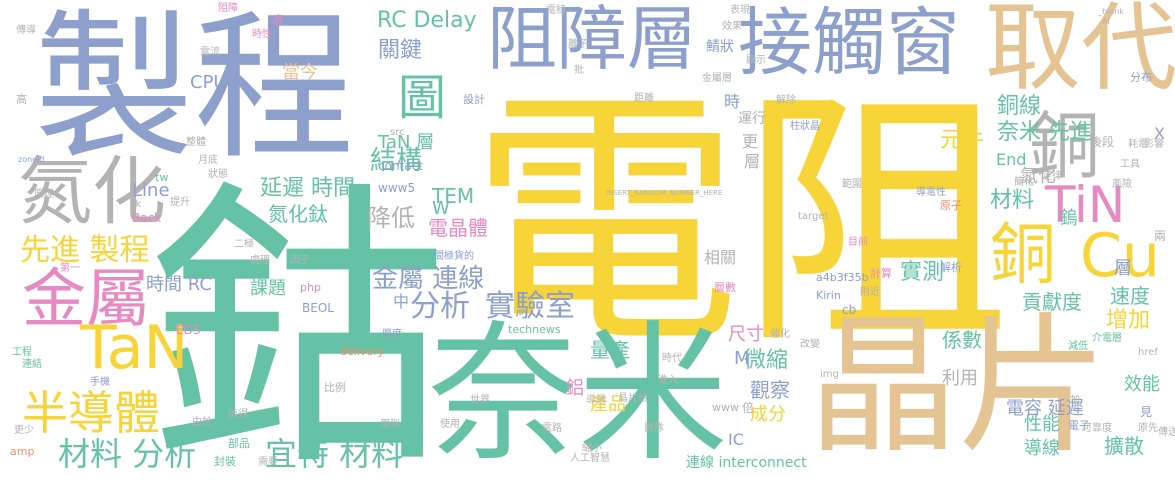 This screenshot has width=1175, height=482. What do you see at coordinates (608, 404) in the screenshot?
I see `word-chanpin: 產品` at bounding box center [608, 404].